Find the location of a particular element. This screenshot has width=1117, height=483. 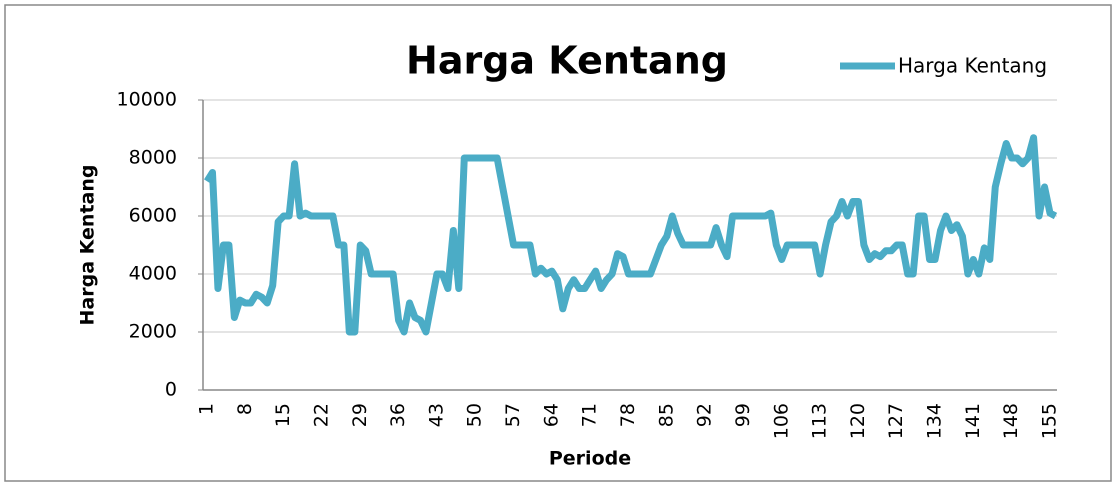

x-tick-label: 155 is located at coordinates (1050, 421).